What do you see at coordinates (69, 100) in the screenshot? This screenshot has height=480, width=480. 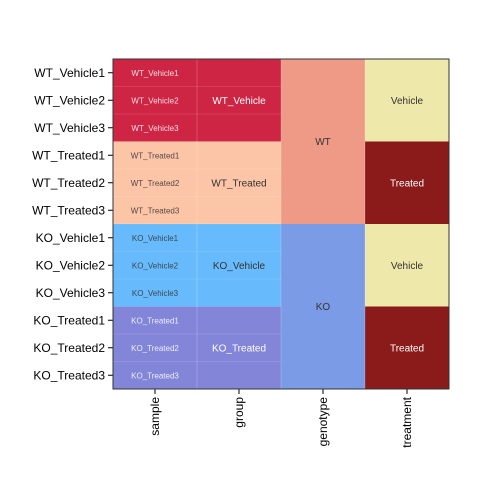 I see `row-label-WT_Vehicle2: WT_Vehicle2` at bounding box center [69, 100].